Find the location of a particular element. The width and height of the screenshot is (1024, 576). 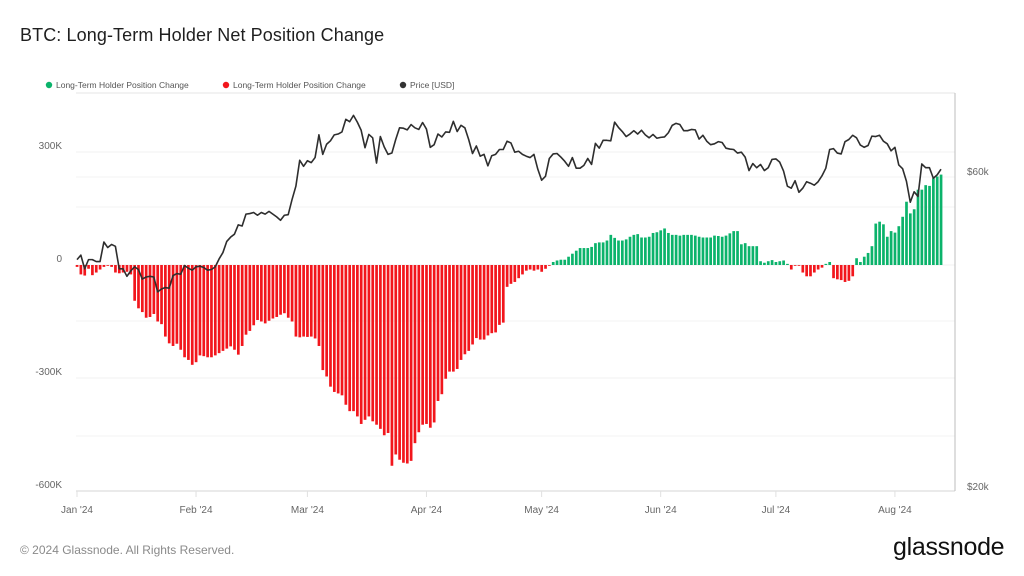

legend-label: Price [USD] is located at coordinates (432, 85).